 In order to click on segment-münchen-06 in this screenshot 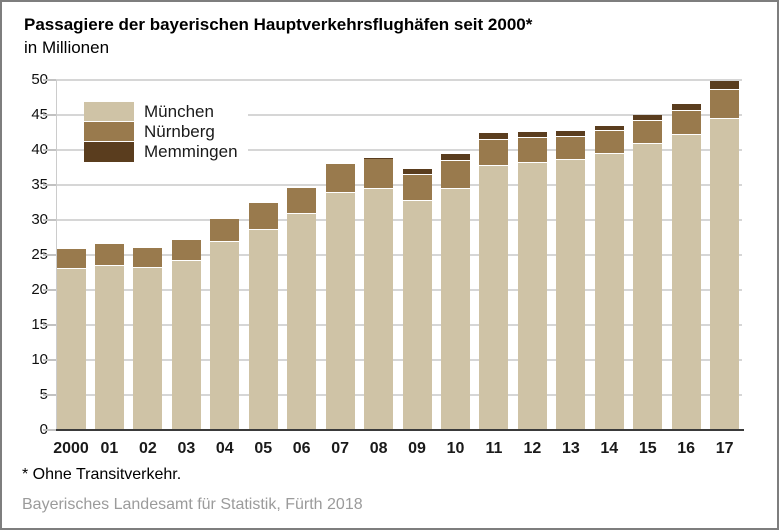, I will do `click(302, 322)`.